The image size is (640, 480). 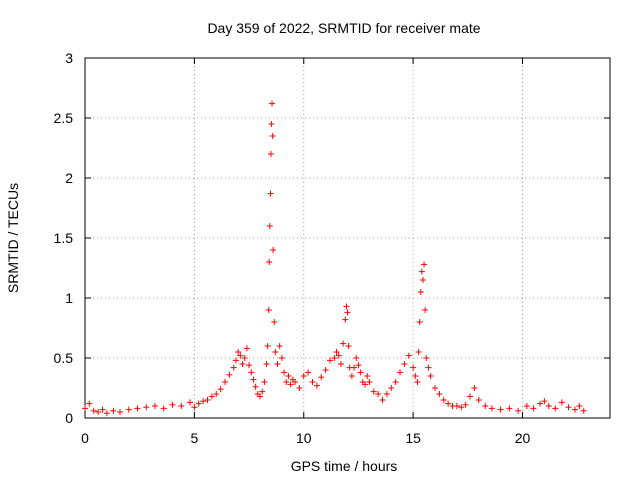 I want to click on x-tick-label: 0, so click(x=85, y=438).